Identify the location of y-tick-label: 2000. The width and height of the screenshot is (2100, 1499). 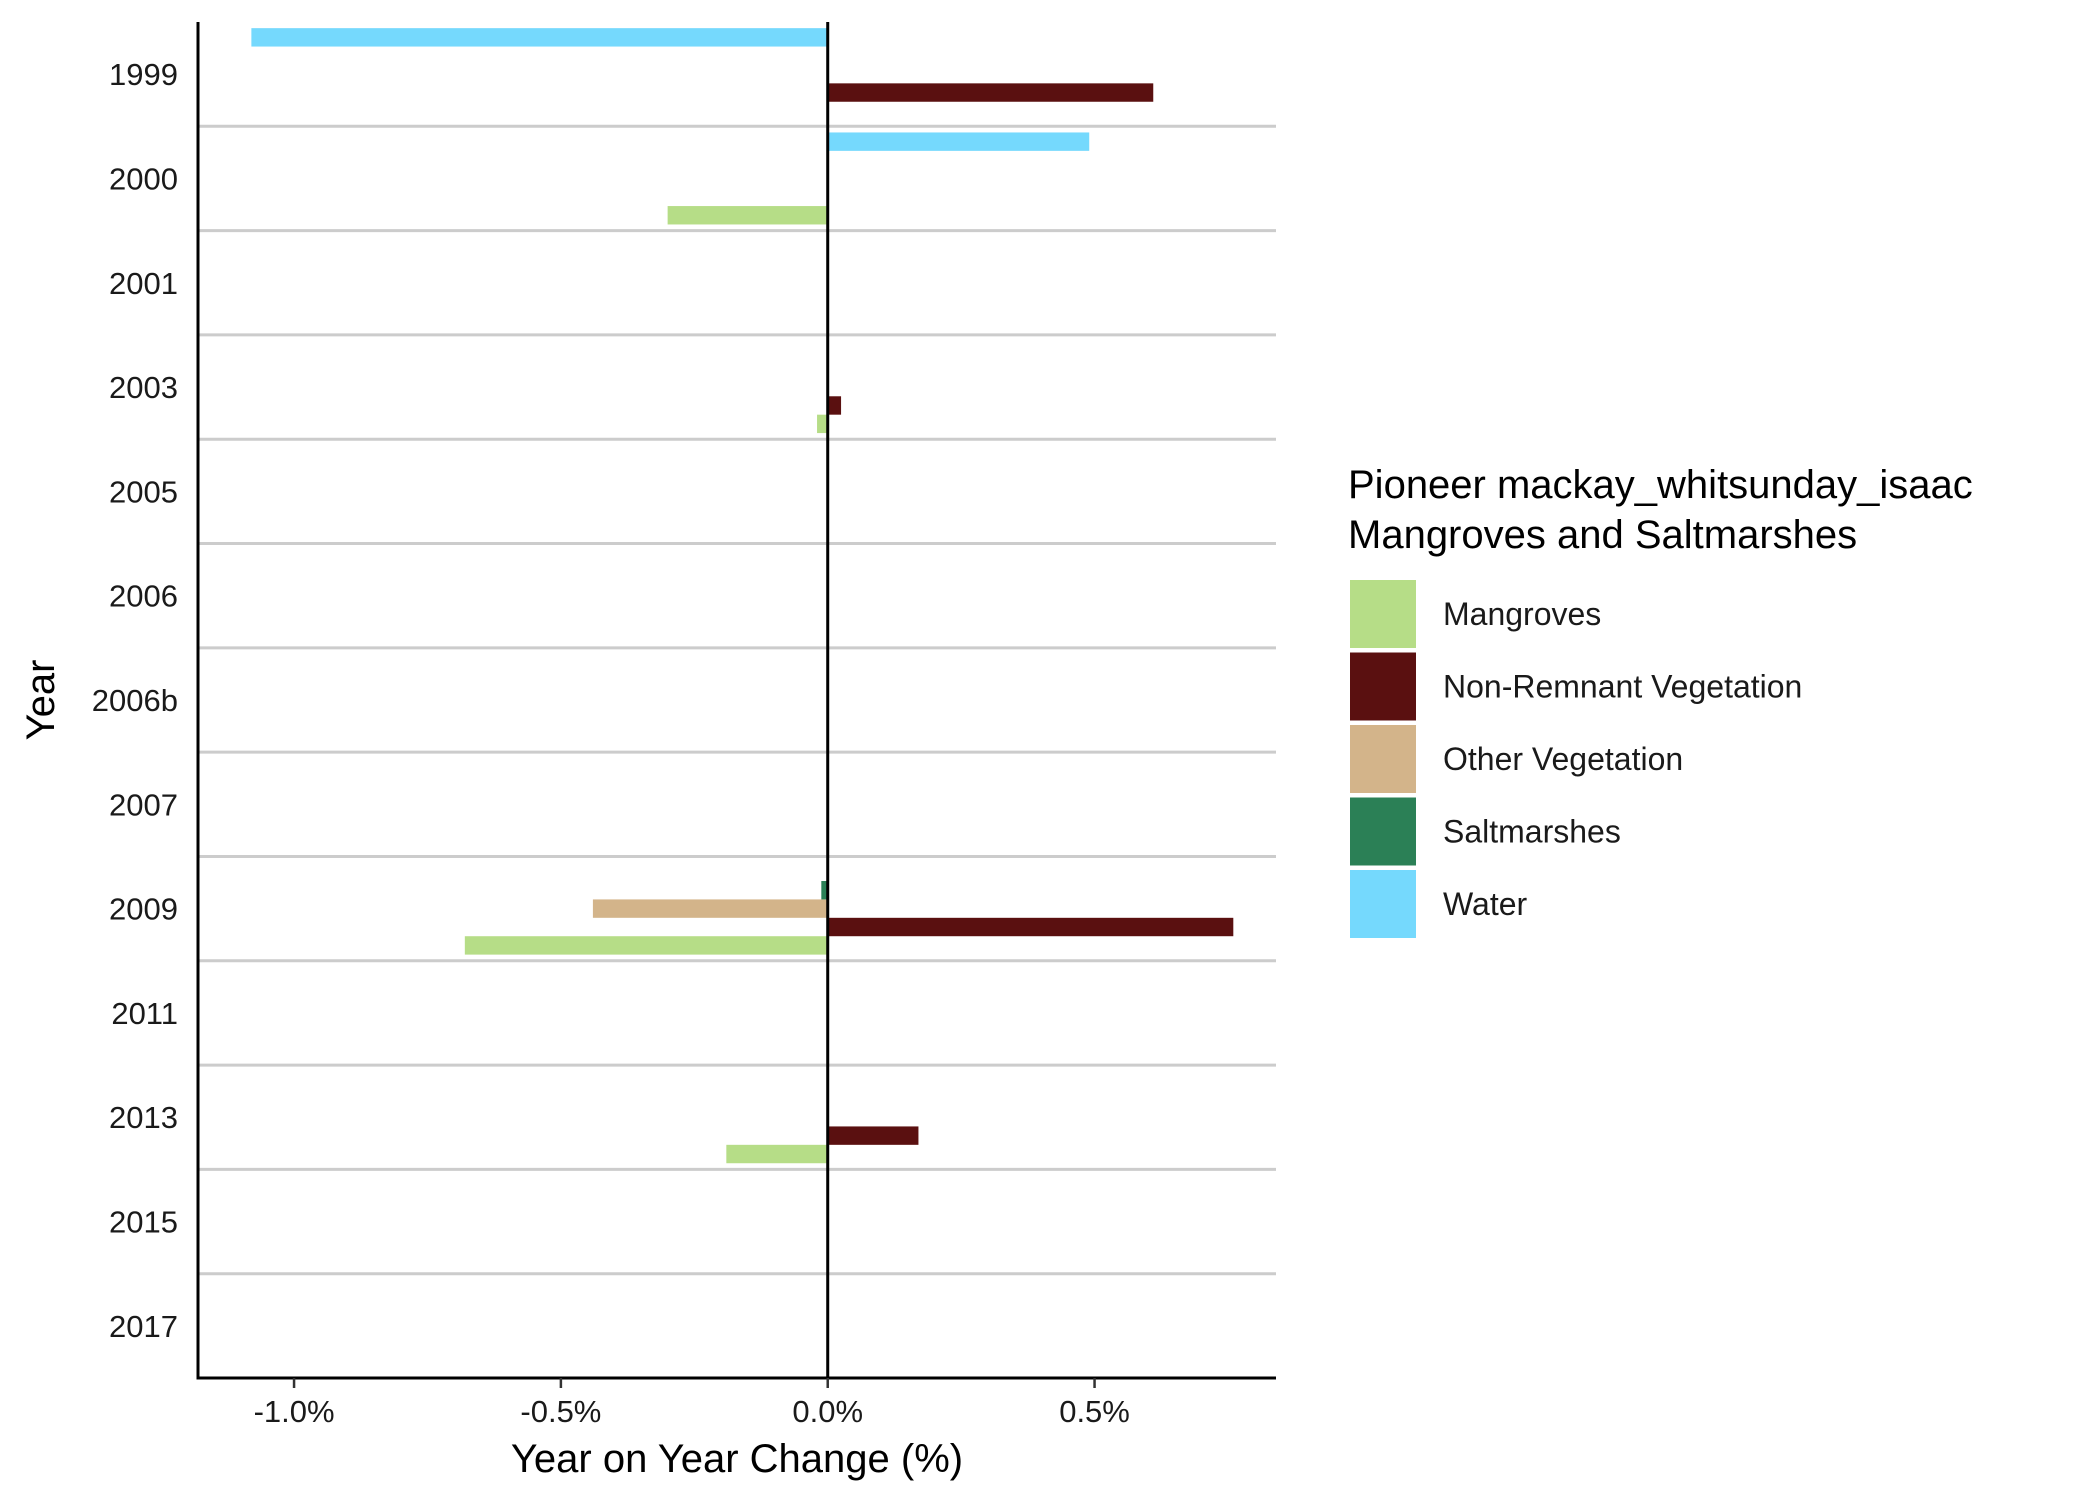
(143, 178).